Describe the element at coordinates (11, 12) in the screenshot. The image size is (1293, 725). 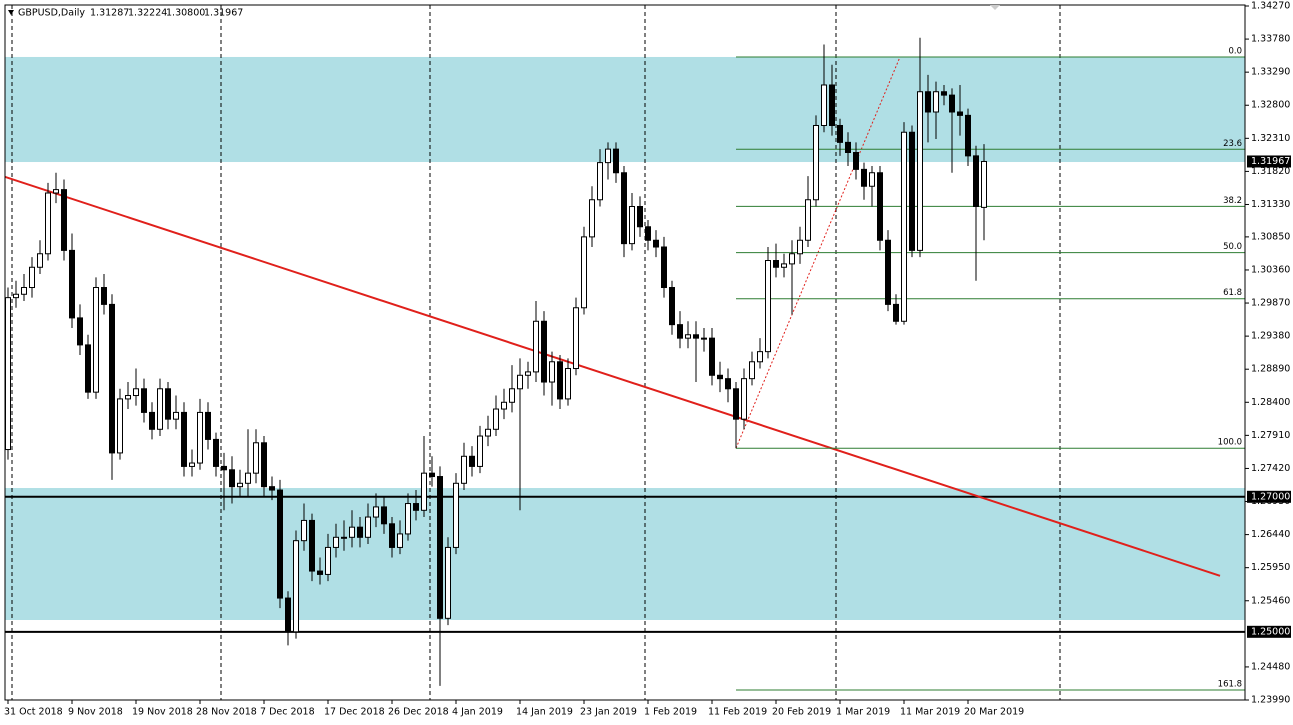
I see `menu-arrow` at that location.